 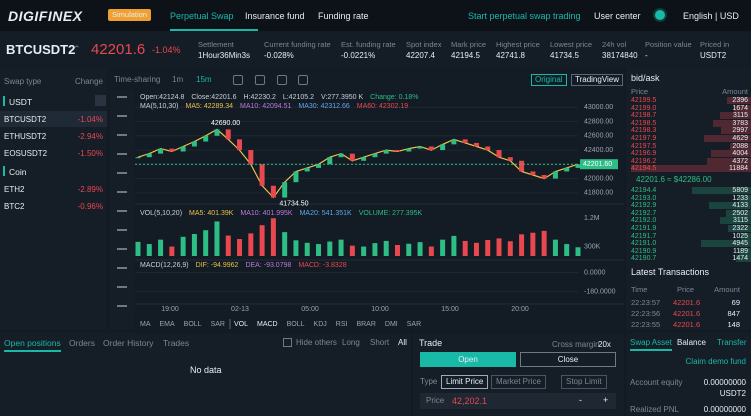 I want to click on order-type-btn: Limit Price, so click(x=465, y=382).